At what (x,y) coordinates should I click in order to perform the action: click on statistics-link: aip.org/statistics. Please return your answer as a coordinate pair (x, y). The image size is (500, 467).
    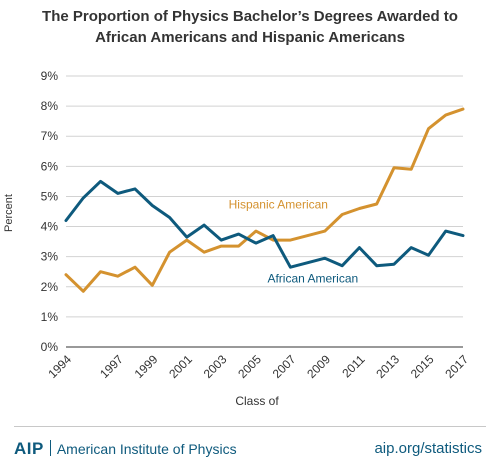
    Looking at the image, I should click on (428, 448).